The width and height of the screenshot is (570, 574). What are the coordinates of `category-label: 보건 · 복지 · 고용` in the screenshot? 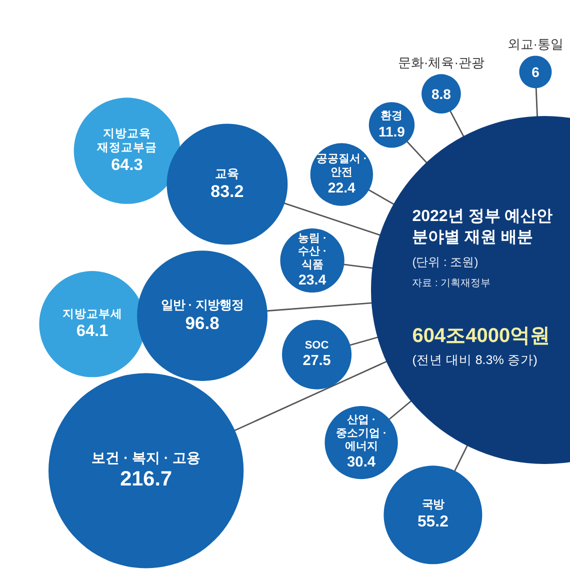 It's located at (146, 458).